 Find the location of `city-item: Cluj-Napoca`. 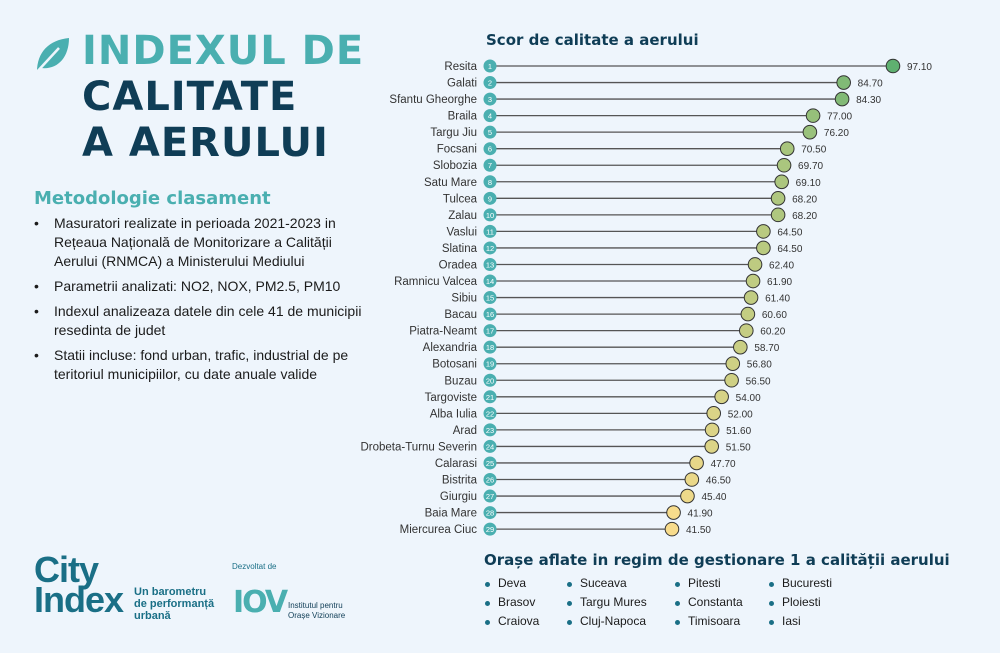

city-item: Cluj-Napoca is located at coordinates (606, 621).